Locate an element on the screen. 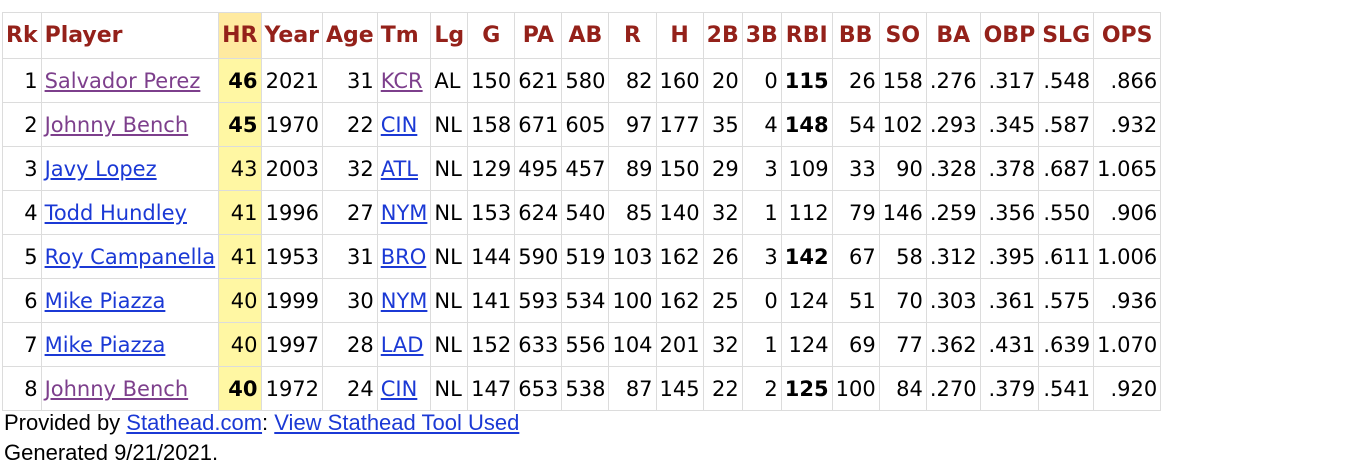 The height and width of the screenshot is (474, 1362). column-header-2b: 2B is located at coordinates (722, 35).